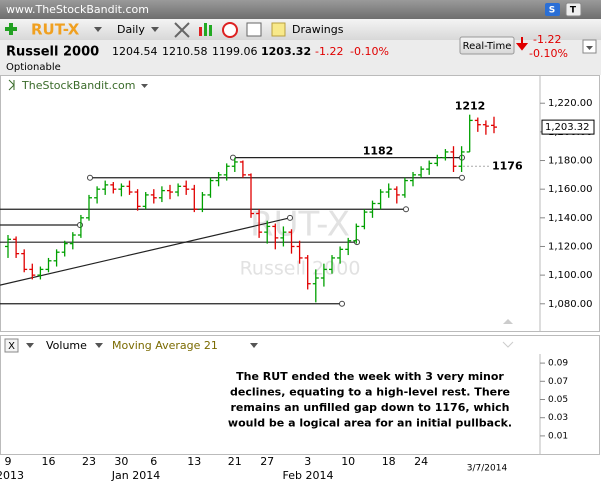 This screenshot has width=601, height=482. What do you see at coordinates (487, 469) in the screenshot?
I see `date-label: 3/7/2014` at bounding box center [487, 469].